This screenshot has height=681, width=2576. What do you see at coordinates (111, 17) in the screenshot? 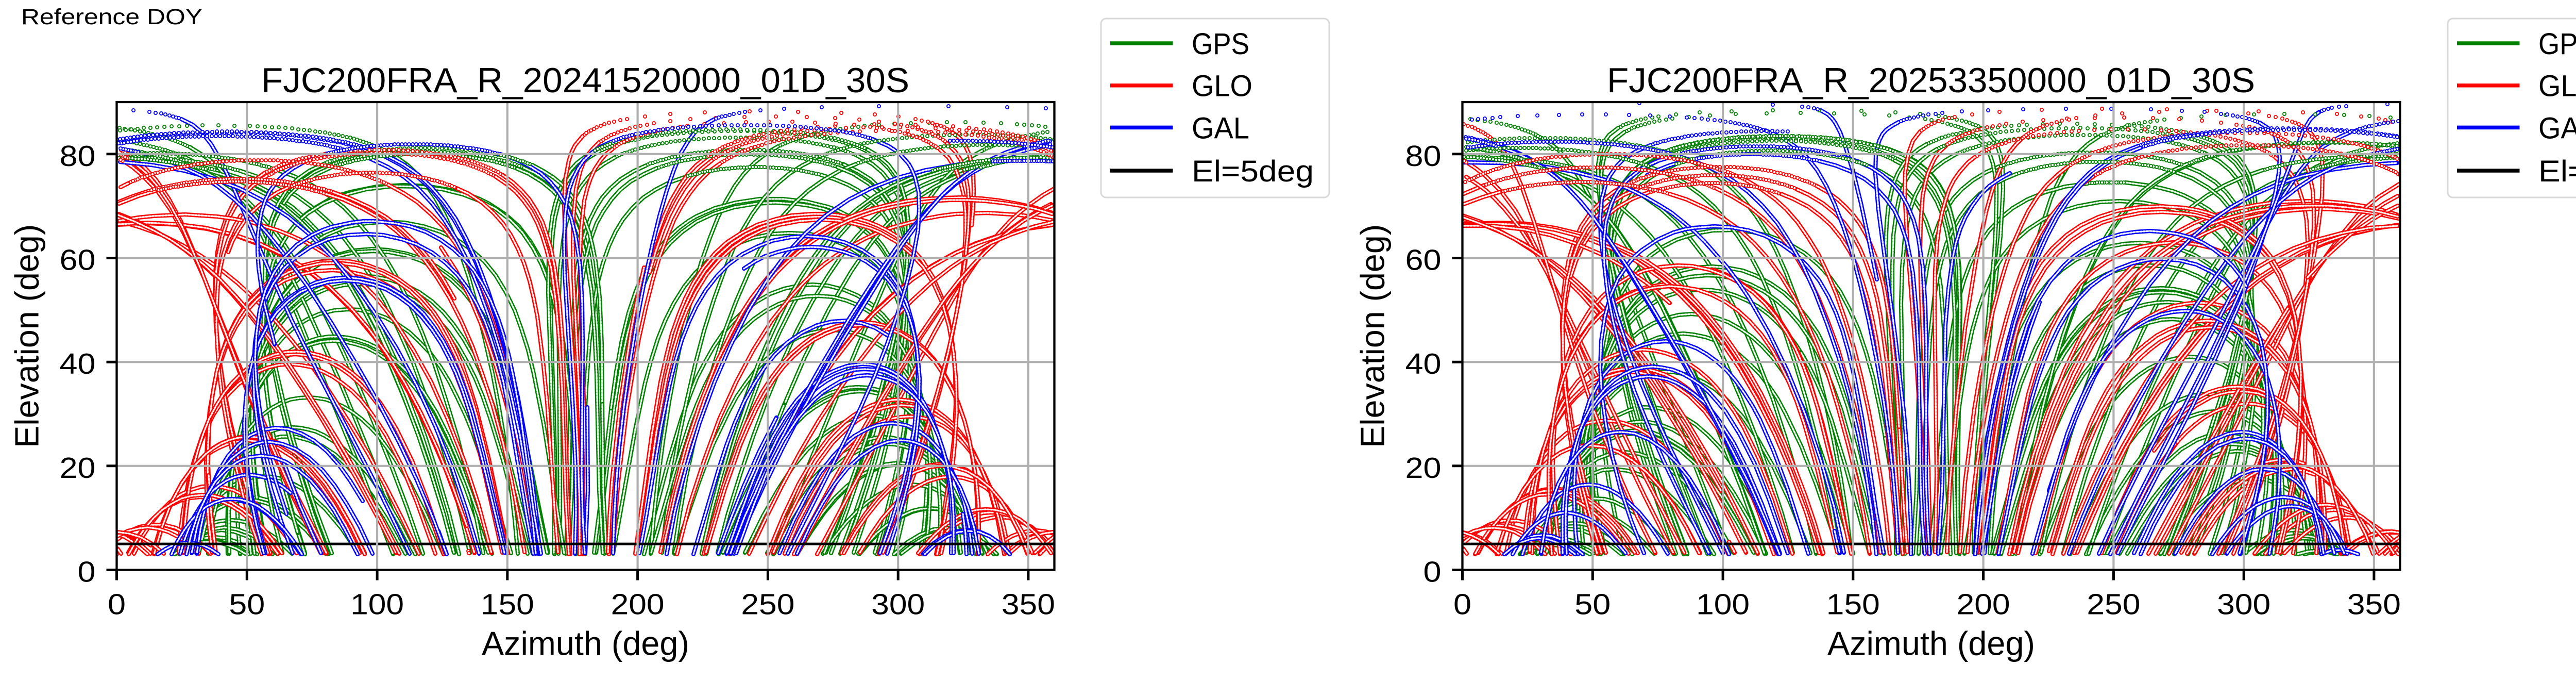
I see `svg-text: Reference DOY` at bounding box center [111, 17].